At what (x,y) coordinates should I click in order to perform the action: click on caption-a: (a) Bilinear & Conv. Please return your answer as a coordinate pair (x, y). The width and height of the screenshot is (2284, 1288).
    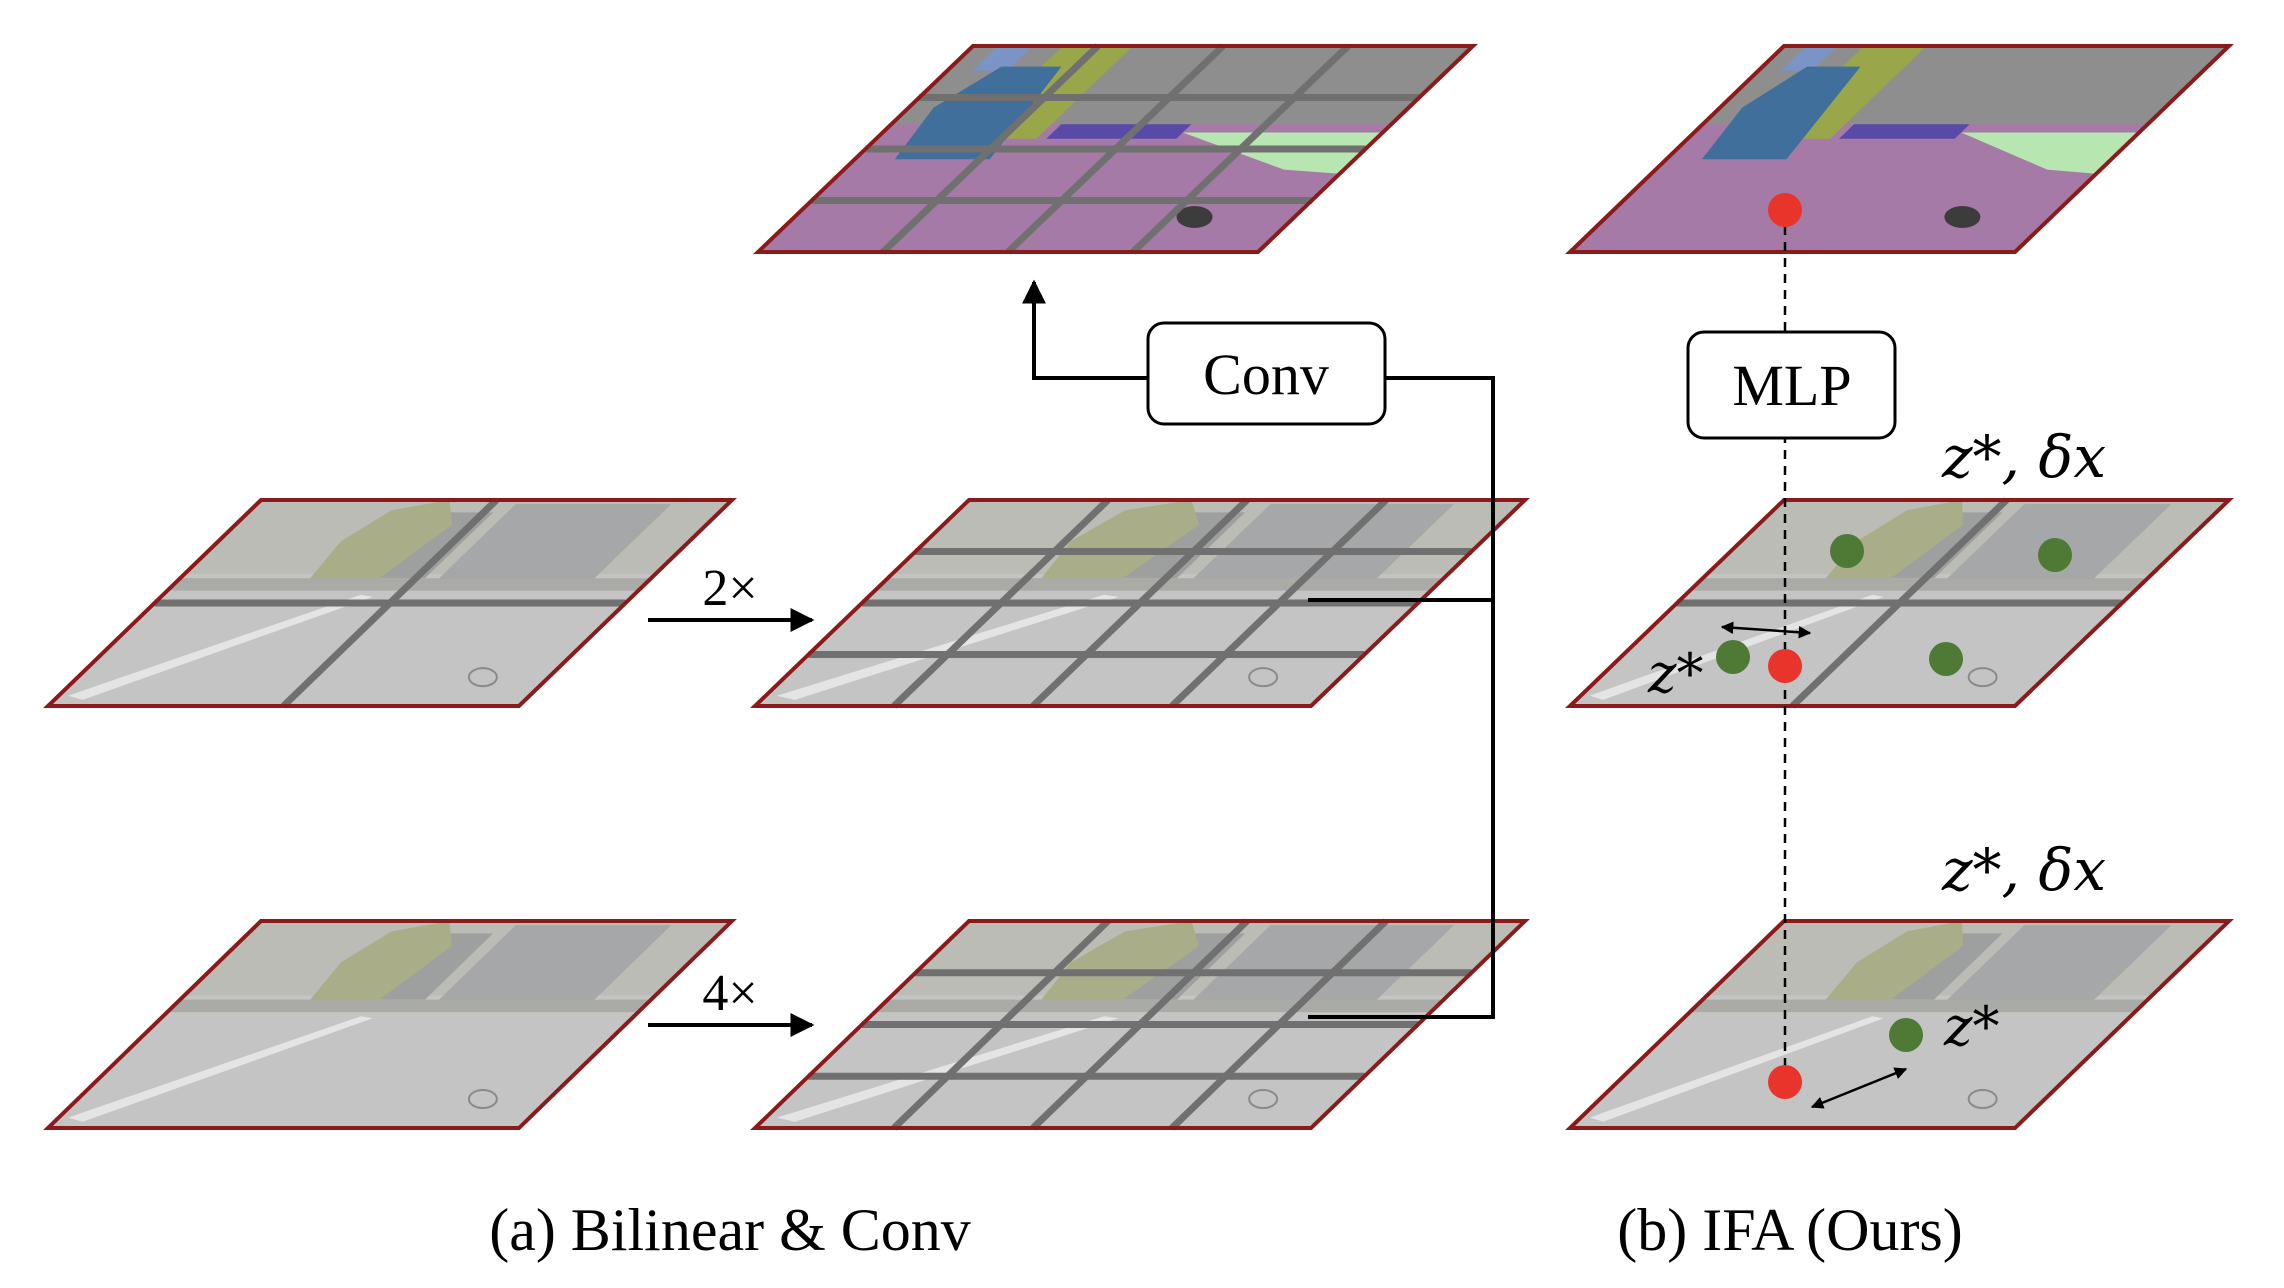
    Looking at the image, I should click on (730, 1230).